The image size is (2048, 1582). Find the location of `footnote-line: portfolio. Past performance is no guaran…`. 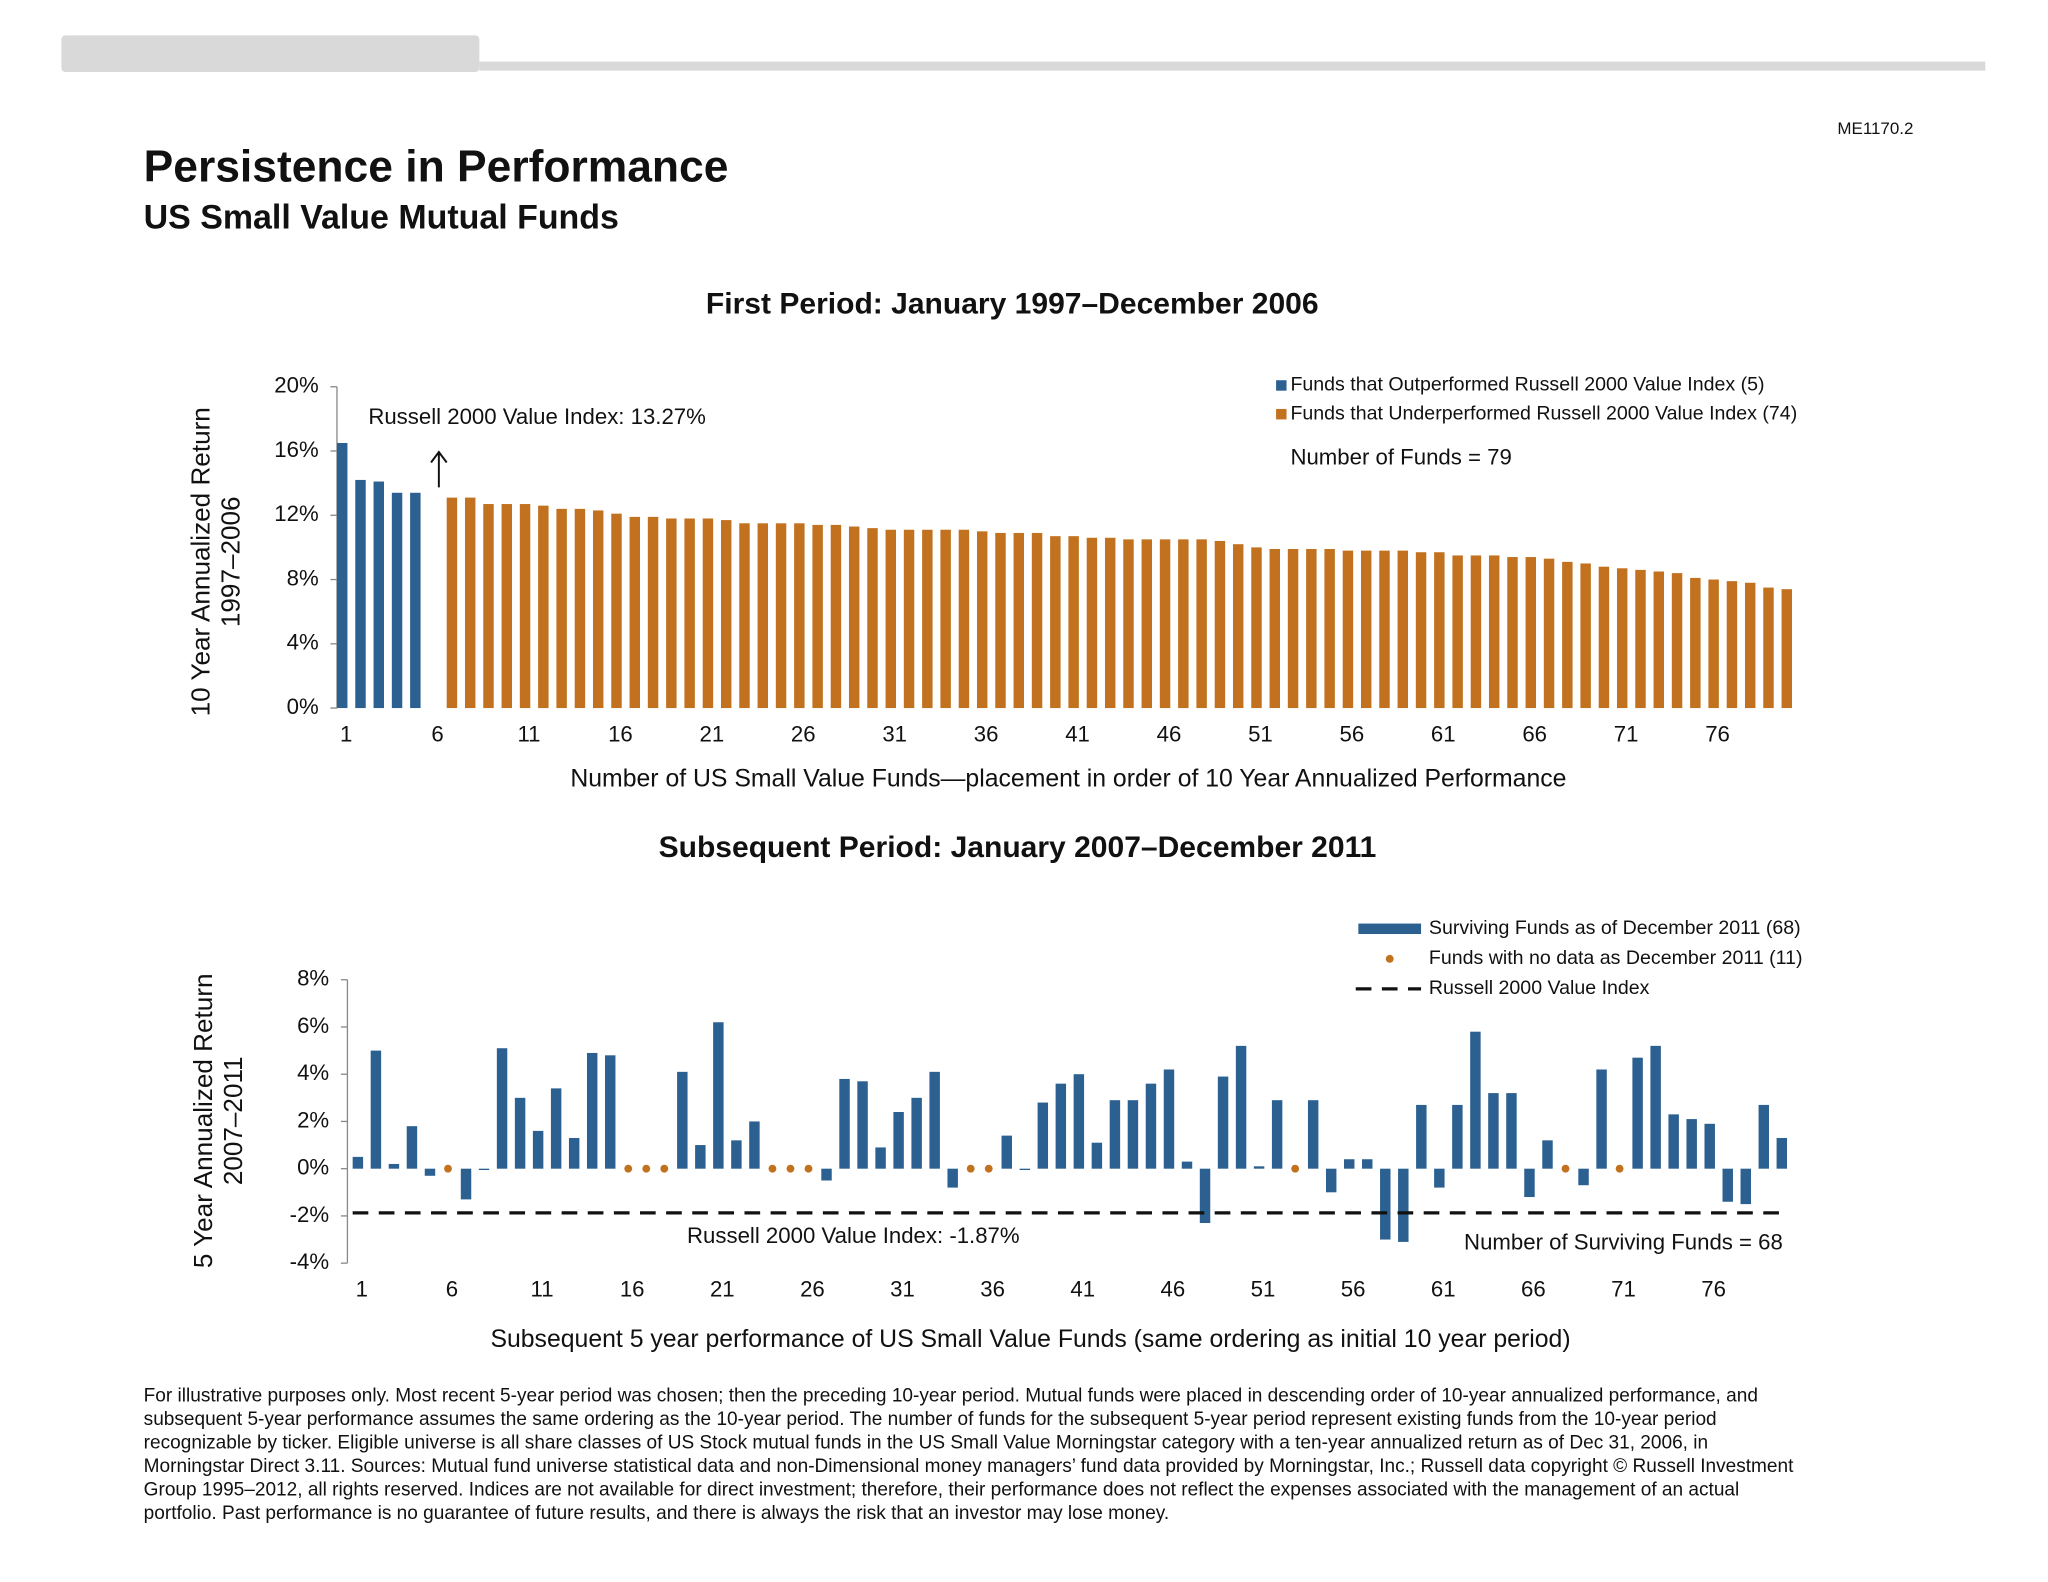

footnote-line: portfolio. Past performance is no guaran… is located at coordinates (657, 1513).